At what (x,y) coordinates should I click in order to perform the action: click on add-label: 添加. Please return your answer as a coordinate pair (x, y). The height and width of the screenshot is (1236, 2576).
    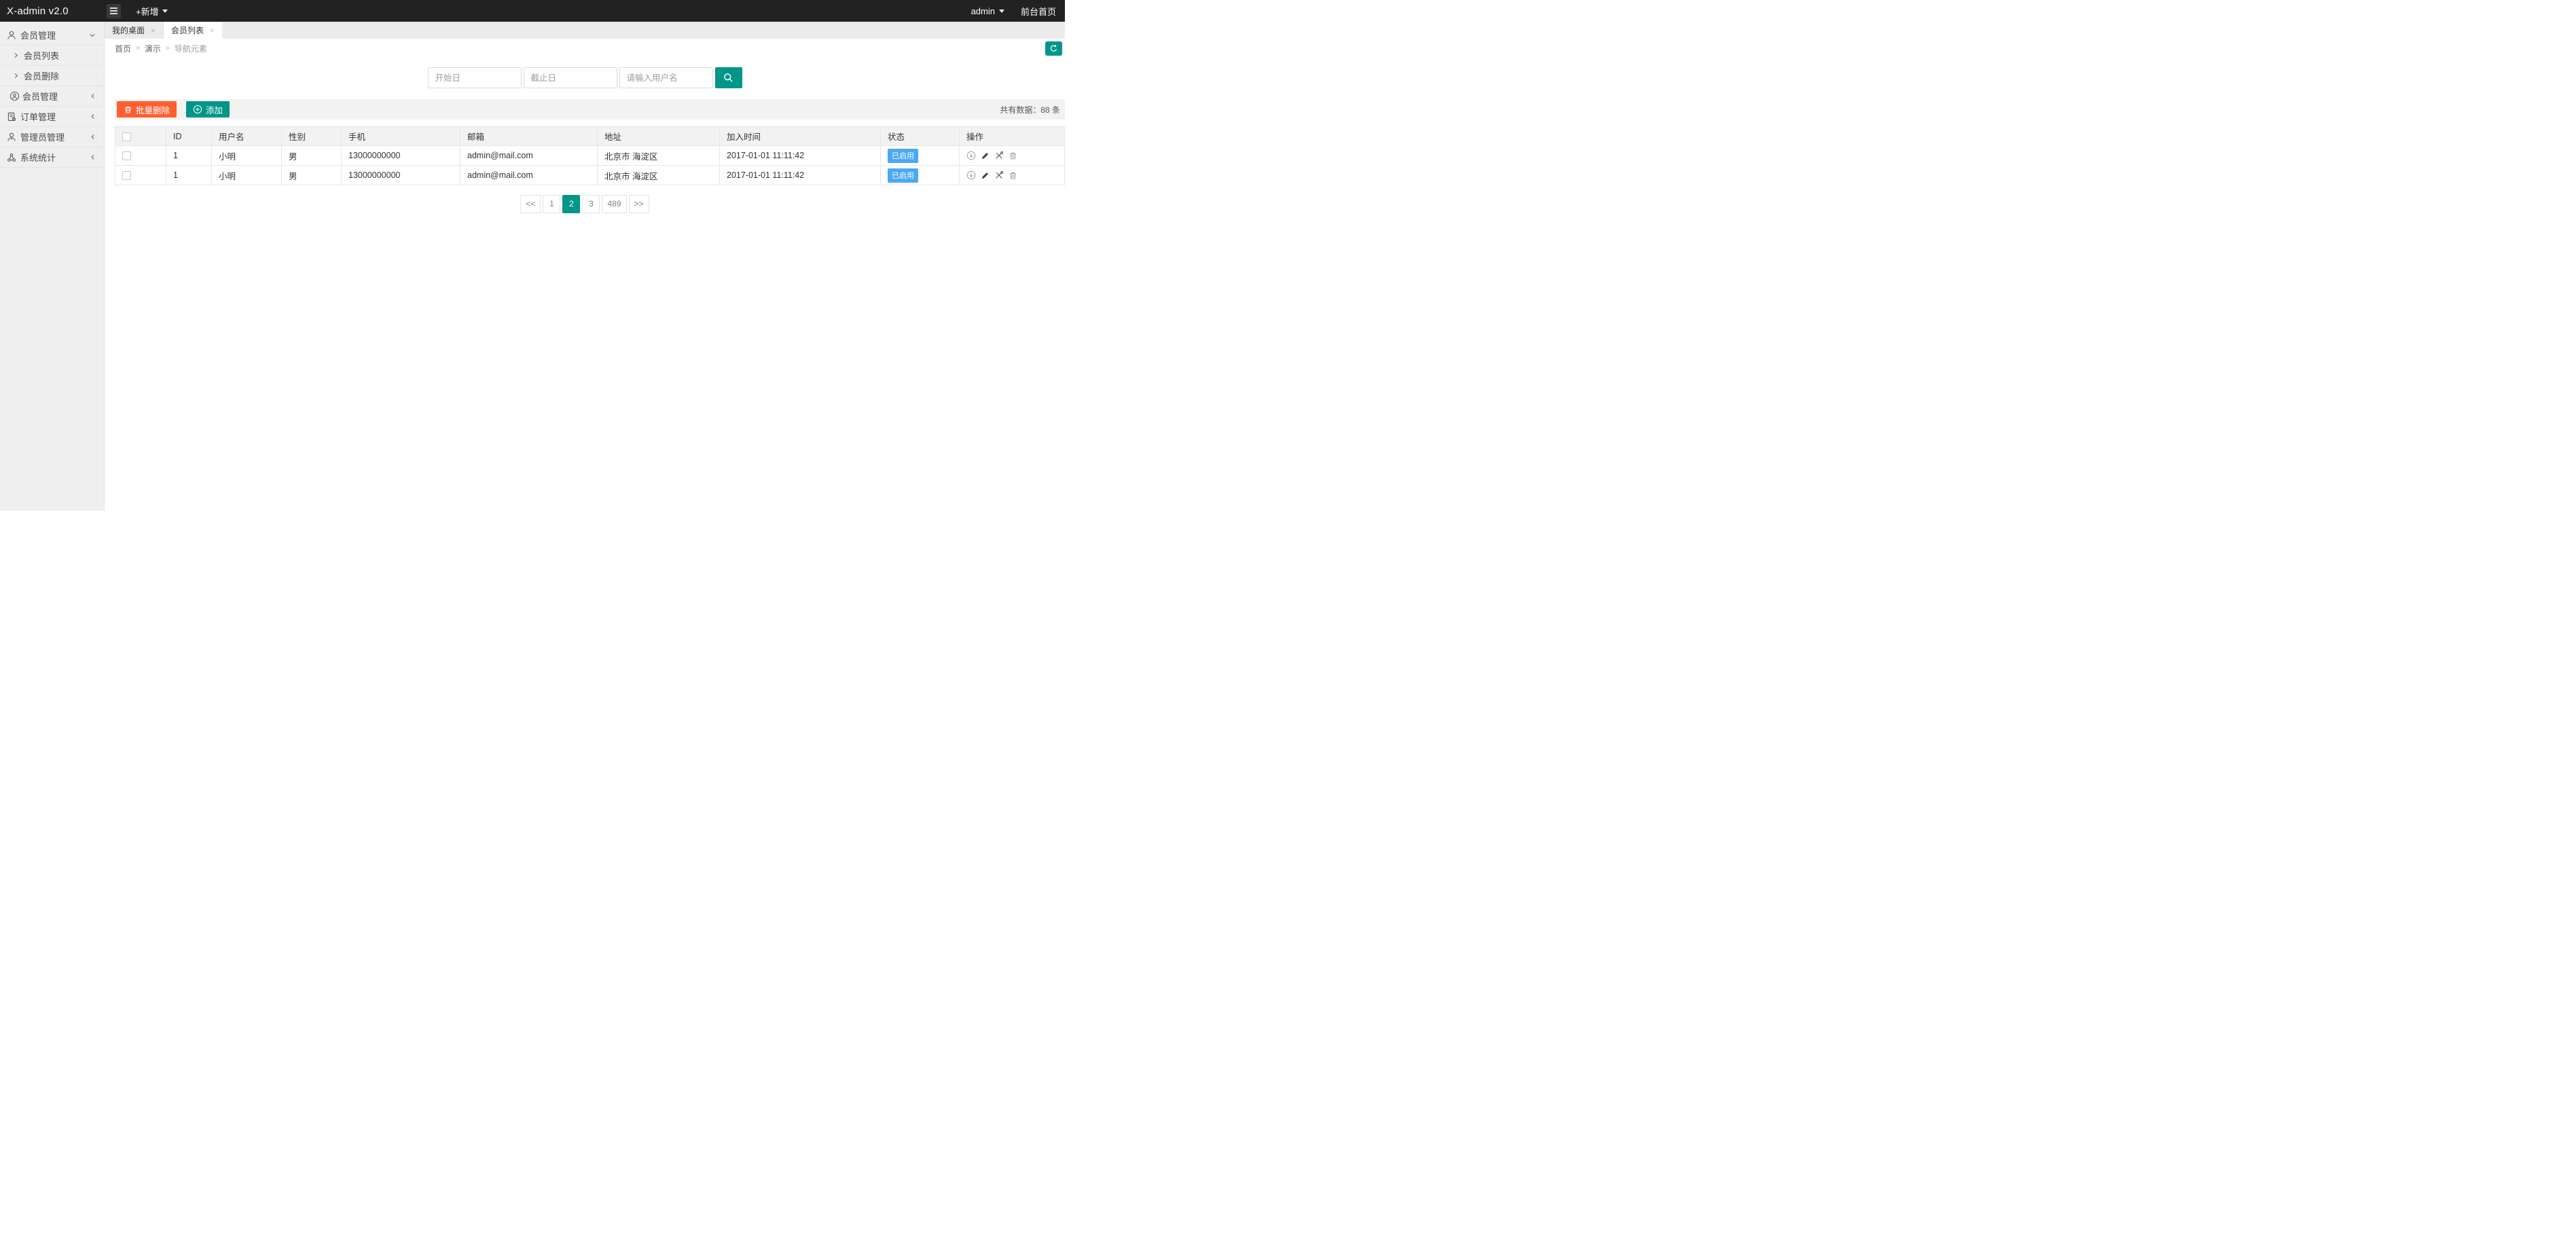
    Looking at the image, I should click on (214, 110).